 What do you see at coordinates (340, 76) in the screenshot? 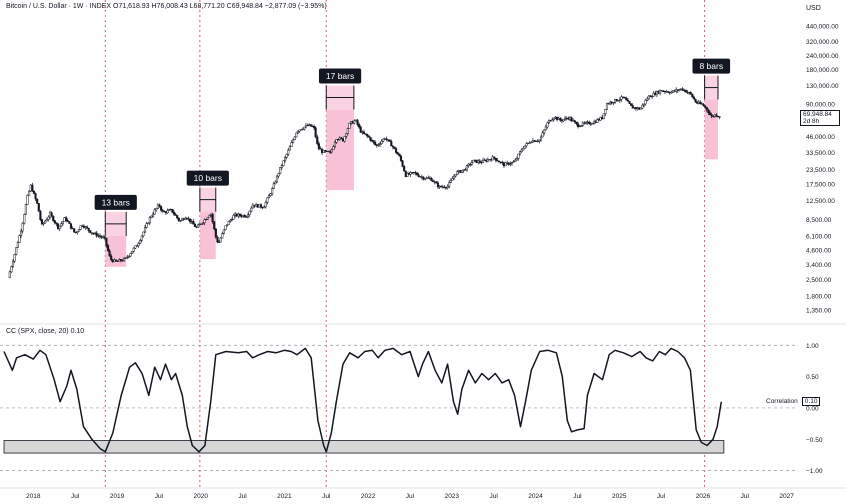
I see `bar-count-label: 17 bars` at bounding box center [340, 76].